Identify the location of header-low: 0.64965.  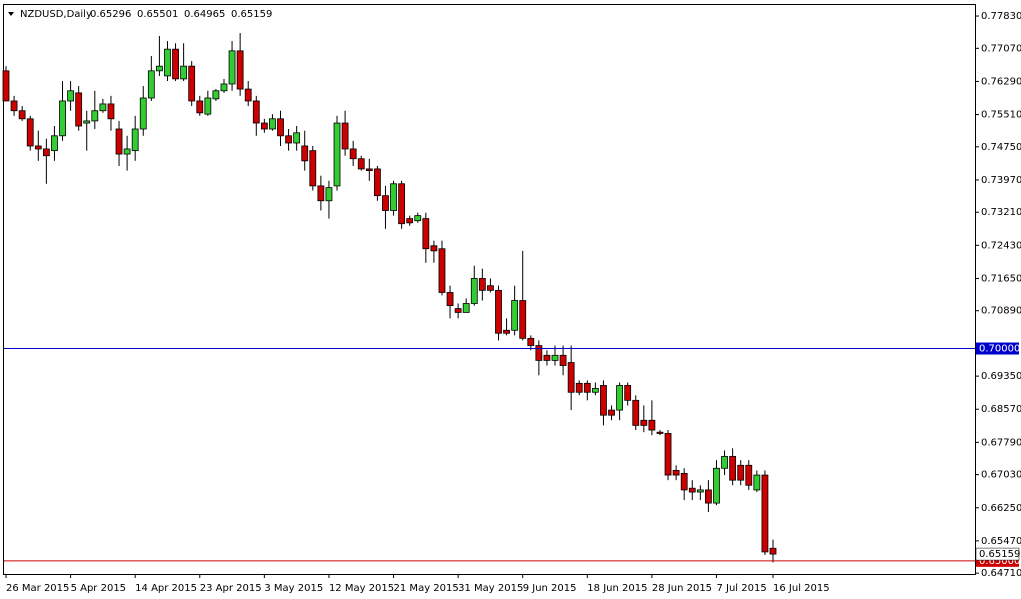
(204, 14).